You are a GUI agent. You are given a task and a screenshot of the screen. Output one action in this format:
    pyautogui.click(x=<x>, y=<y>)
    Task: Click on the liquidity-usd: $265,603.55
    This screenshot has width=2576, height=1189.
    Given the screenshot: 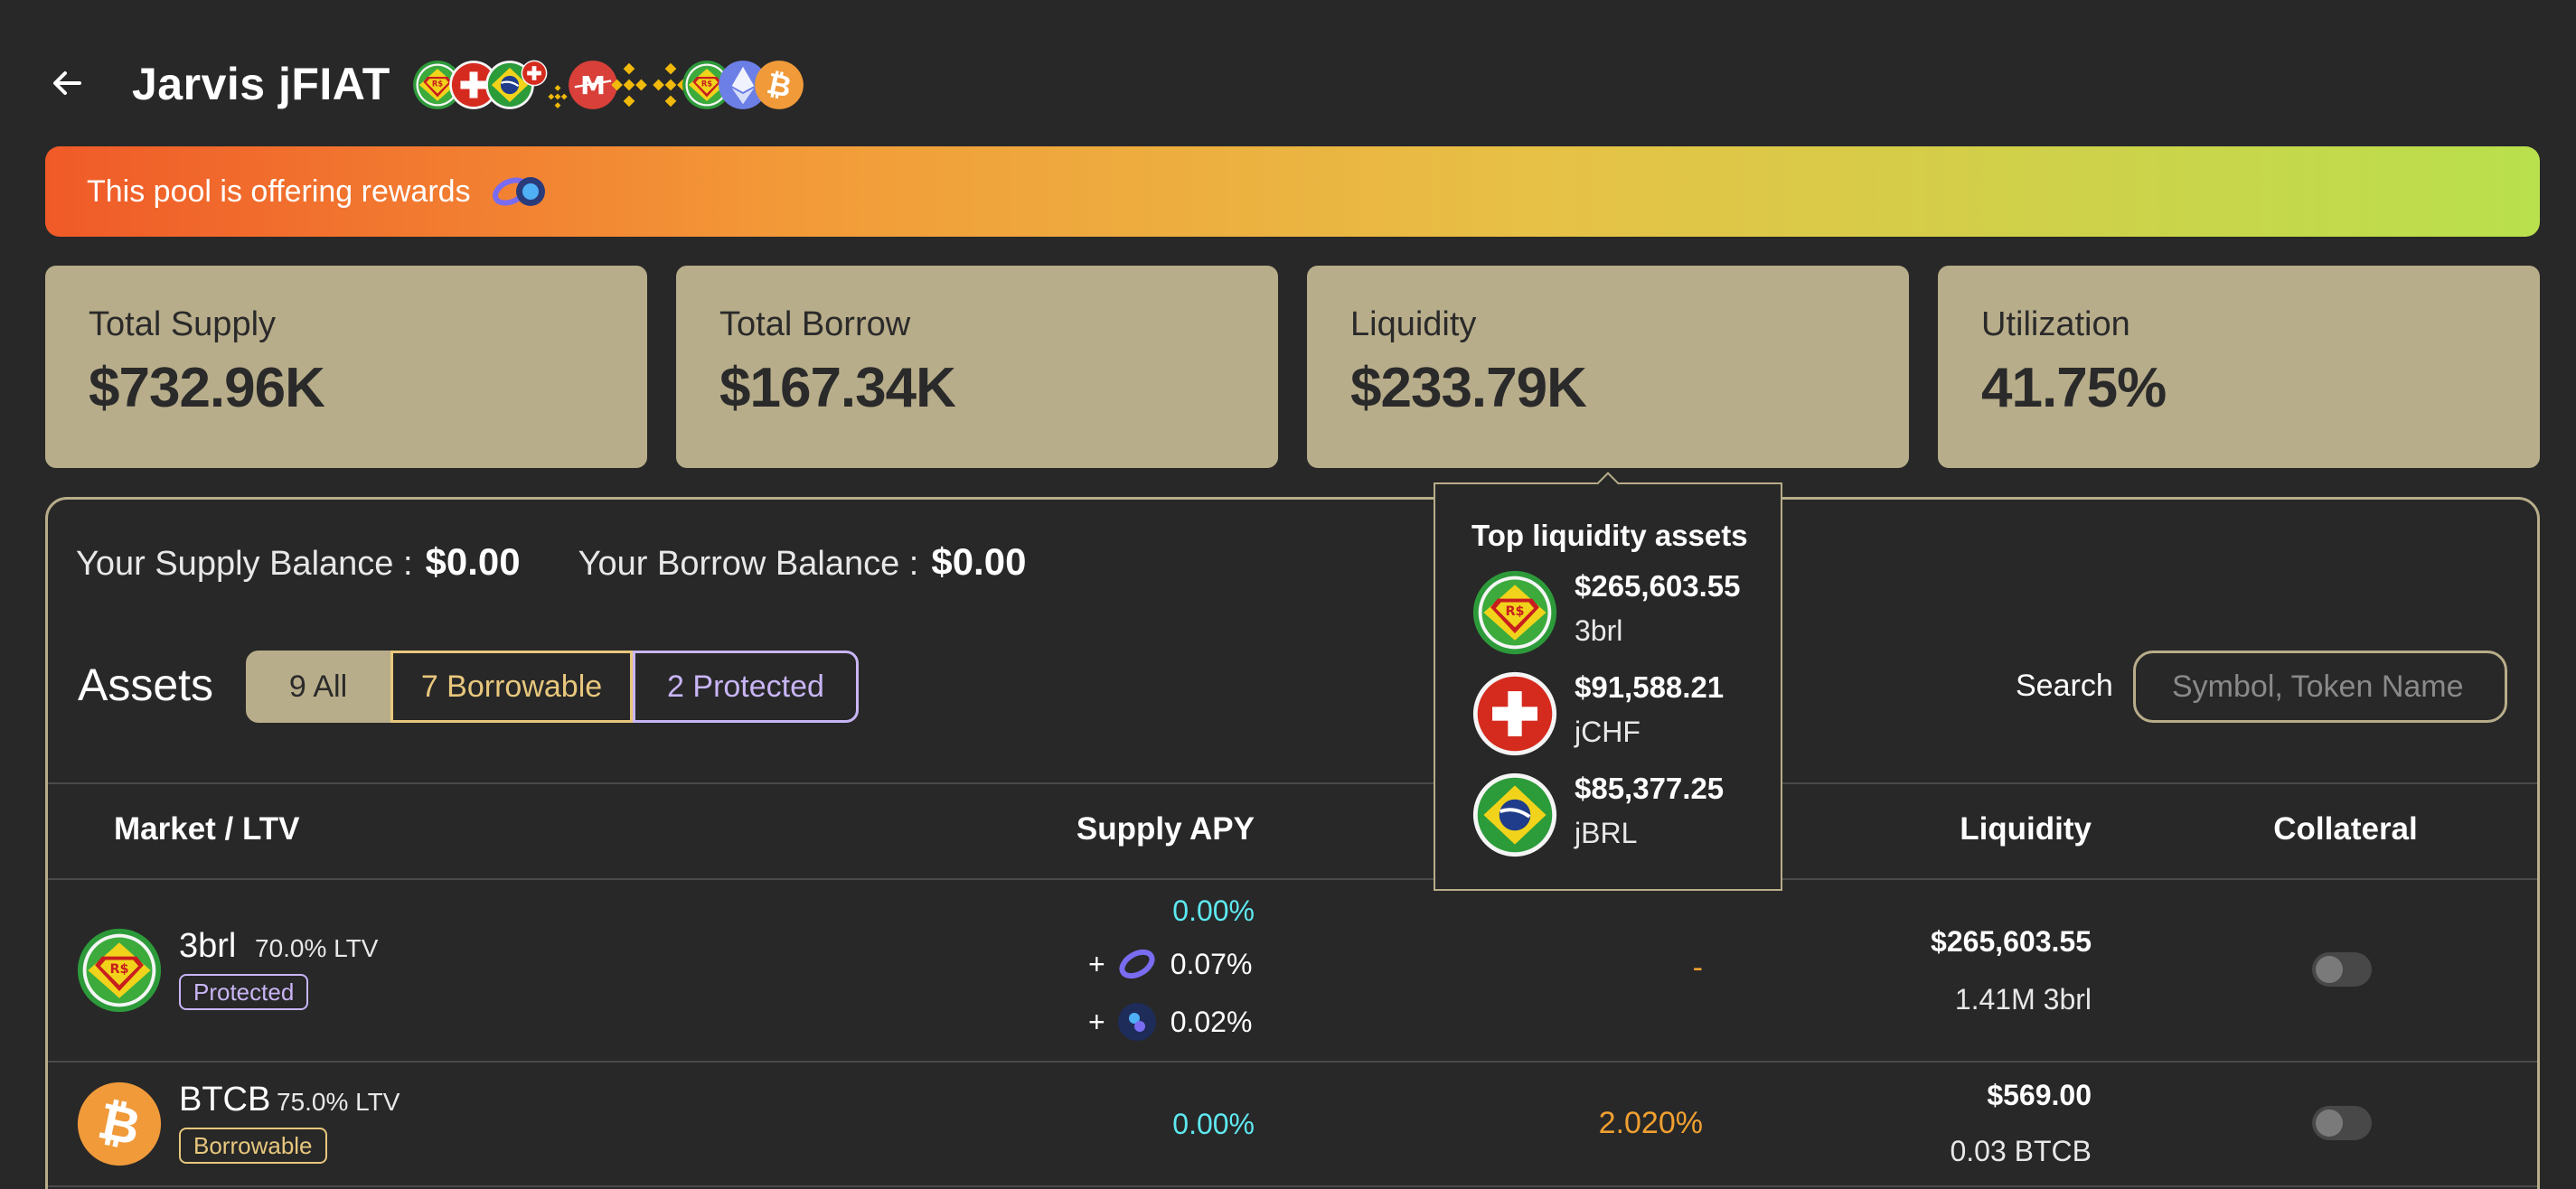 What is the action you would take?
    pyautogui.click(x=2012, y=941)
    